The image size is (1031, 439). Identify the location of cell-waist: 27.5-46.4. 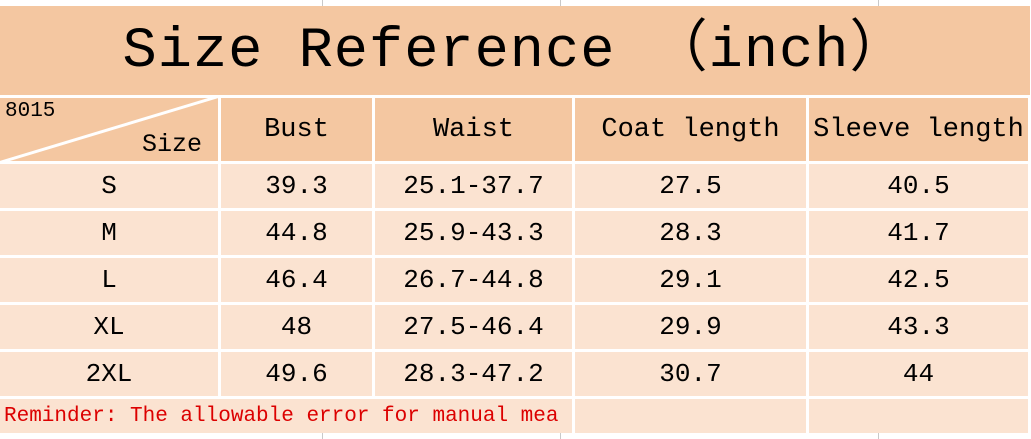
(473, 327).